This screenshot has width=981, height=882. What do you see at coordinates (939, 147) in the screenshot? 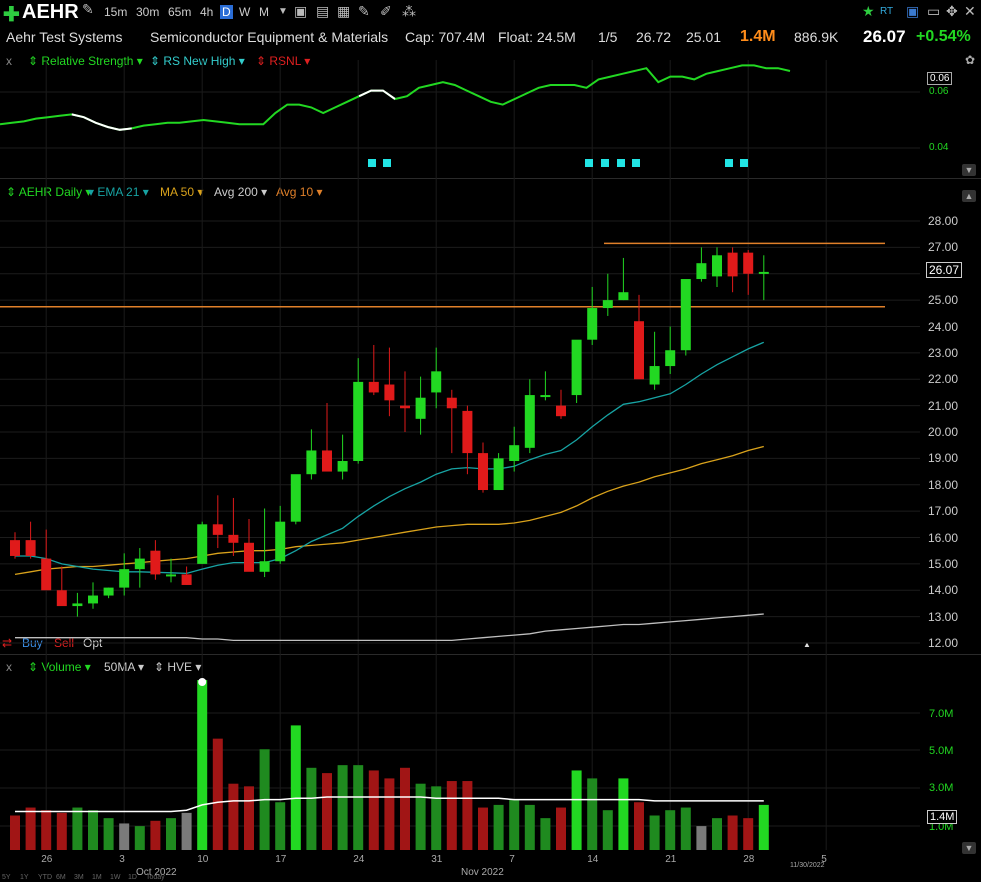
I see `rs-axis-low: 0.04` at bounding box center [939, 147].